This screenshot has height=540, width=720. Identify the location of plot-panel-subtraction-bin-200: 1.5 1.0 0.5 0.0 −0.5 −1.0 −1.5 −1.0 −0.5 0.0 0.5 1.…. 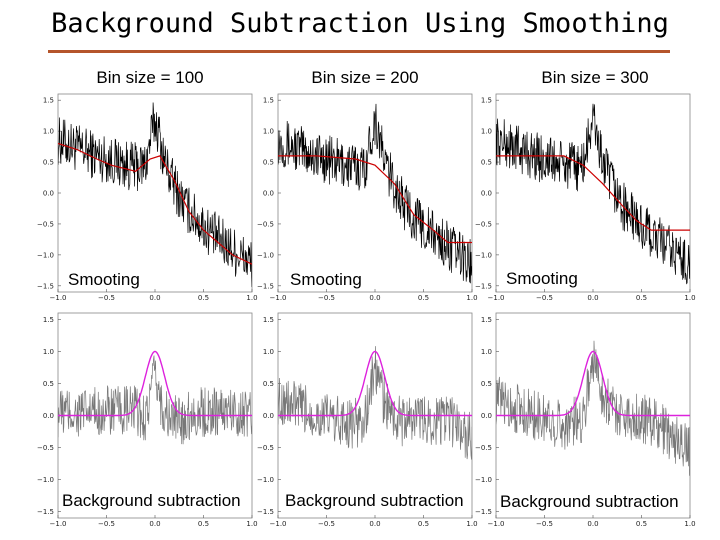
(367, 420).